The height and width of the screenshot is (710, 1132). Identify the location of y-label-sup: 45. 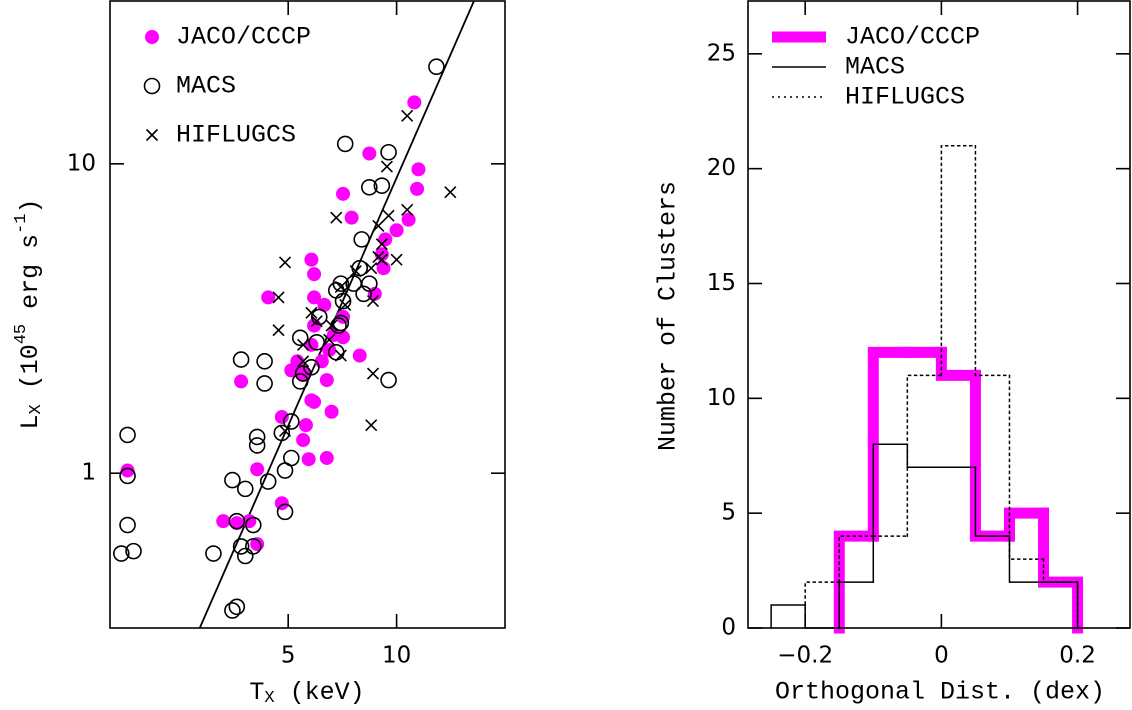
(21, 334).